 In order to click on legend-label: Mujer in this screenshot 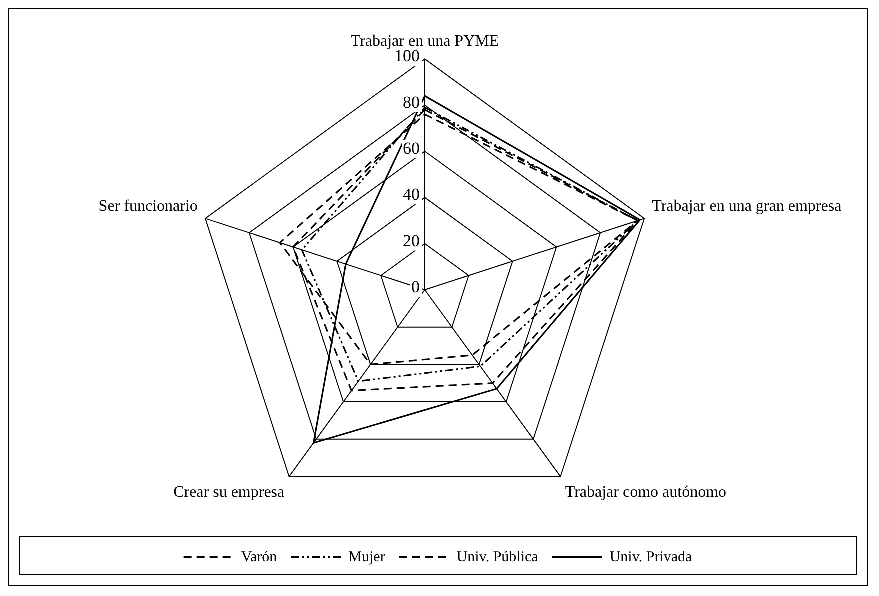, I will do `click(367, 557)`.